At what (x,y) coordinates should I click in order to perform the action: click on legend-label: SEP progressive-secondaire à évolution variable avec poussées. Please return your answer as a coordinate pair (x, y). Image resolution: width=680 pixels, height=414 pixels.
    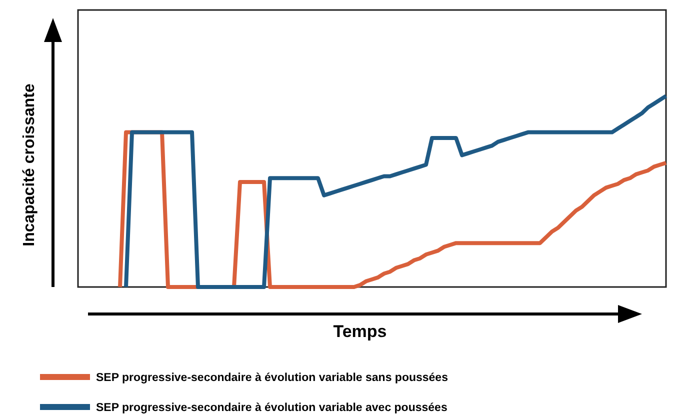
    Looking at the image, I should click on (272, 408).